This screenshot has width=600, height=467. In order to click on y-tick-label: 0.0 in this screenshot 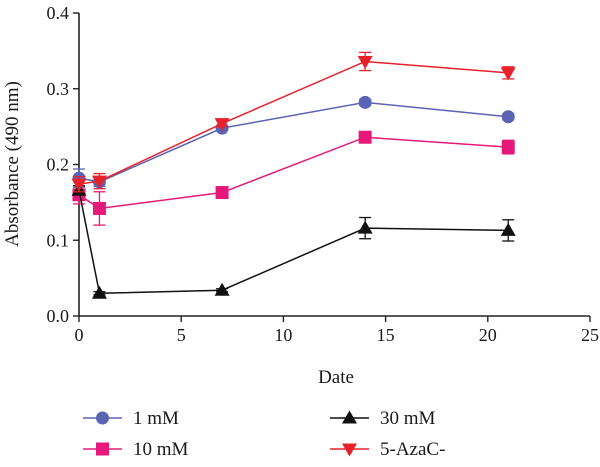, I will do `click(58, 316)`.